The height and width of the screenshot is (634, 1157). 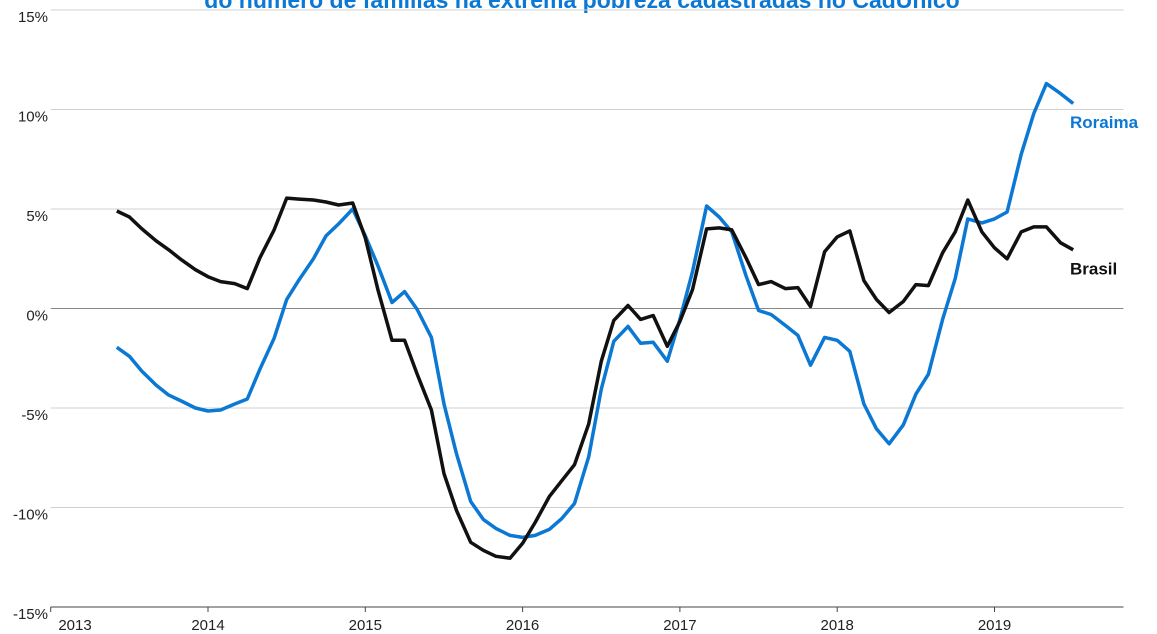 What do you see at coordinates (37, 315) in the screenshot?
I see `y-tick-label: 0%` at bounding box center [37, 315].